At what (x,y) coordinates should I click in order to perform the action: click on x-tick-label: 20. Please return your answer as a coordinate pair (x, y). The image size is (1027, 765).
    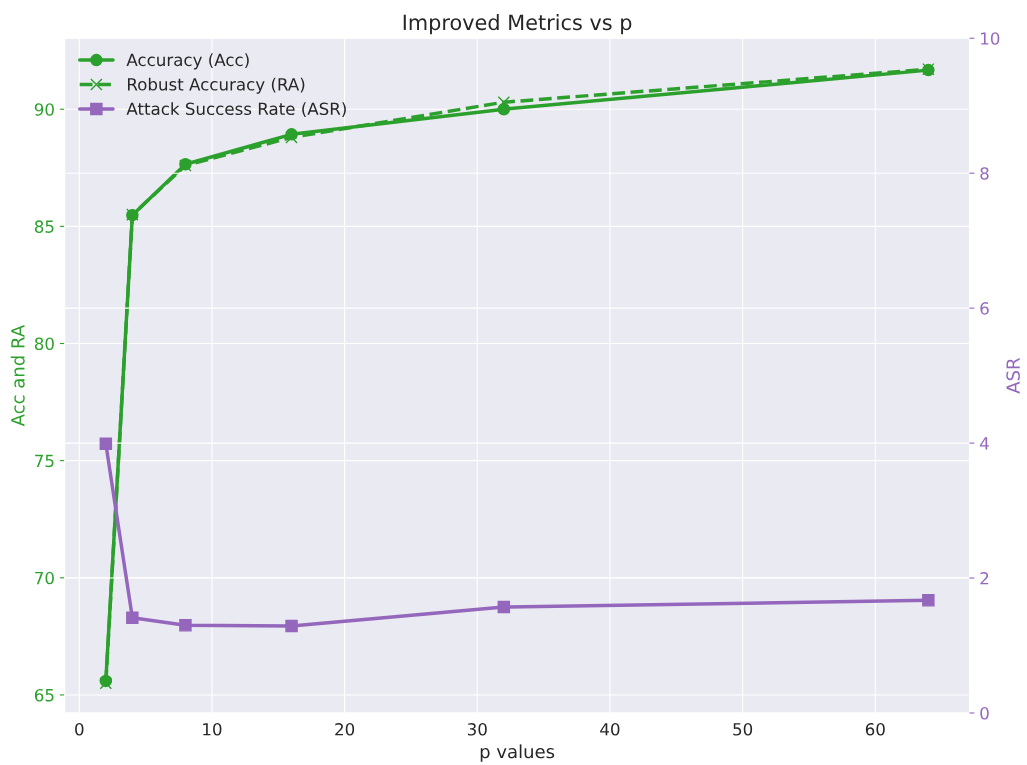
    Looking at the image, I should click on (345, 729).